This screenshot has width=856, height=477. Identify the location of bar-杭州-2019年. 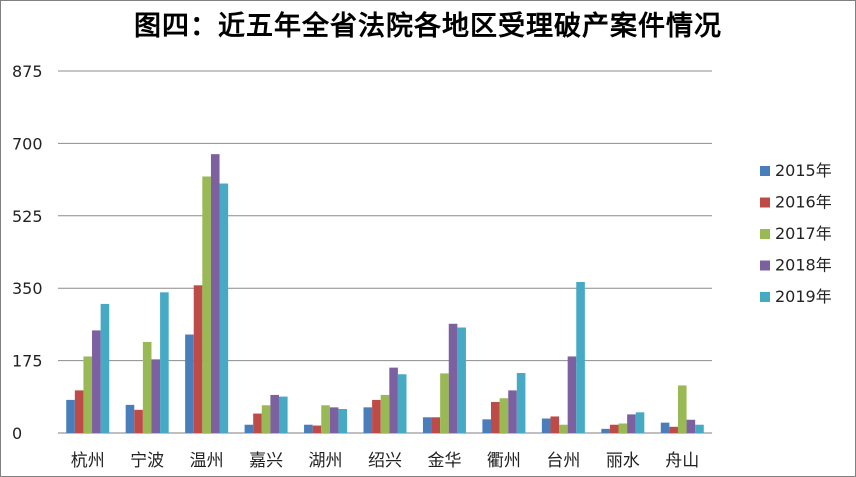
(105, 368).